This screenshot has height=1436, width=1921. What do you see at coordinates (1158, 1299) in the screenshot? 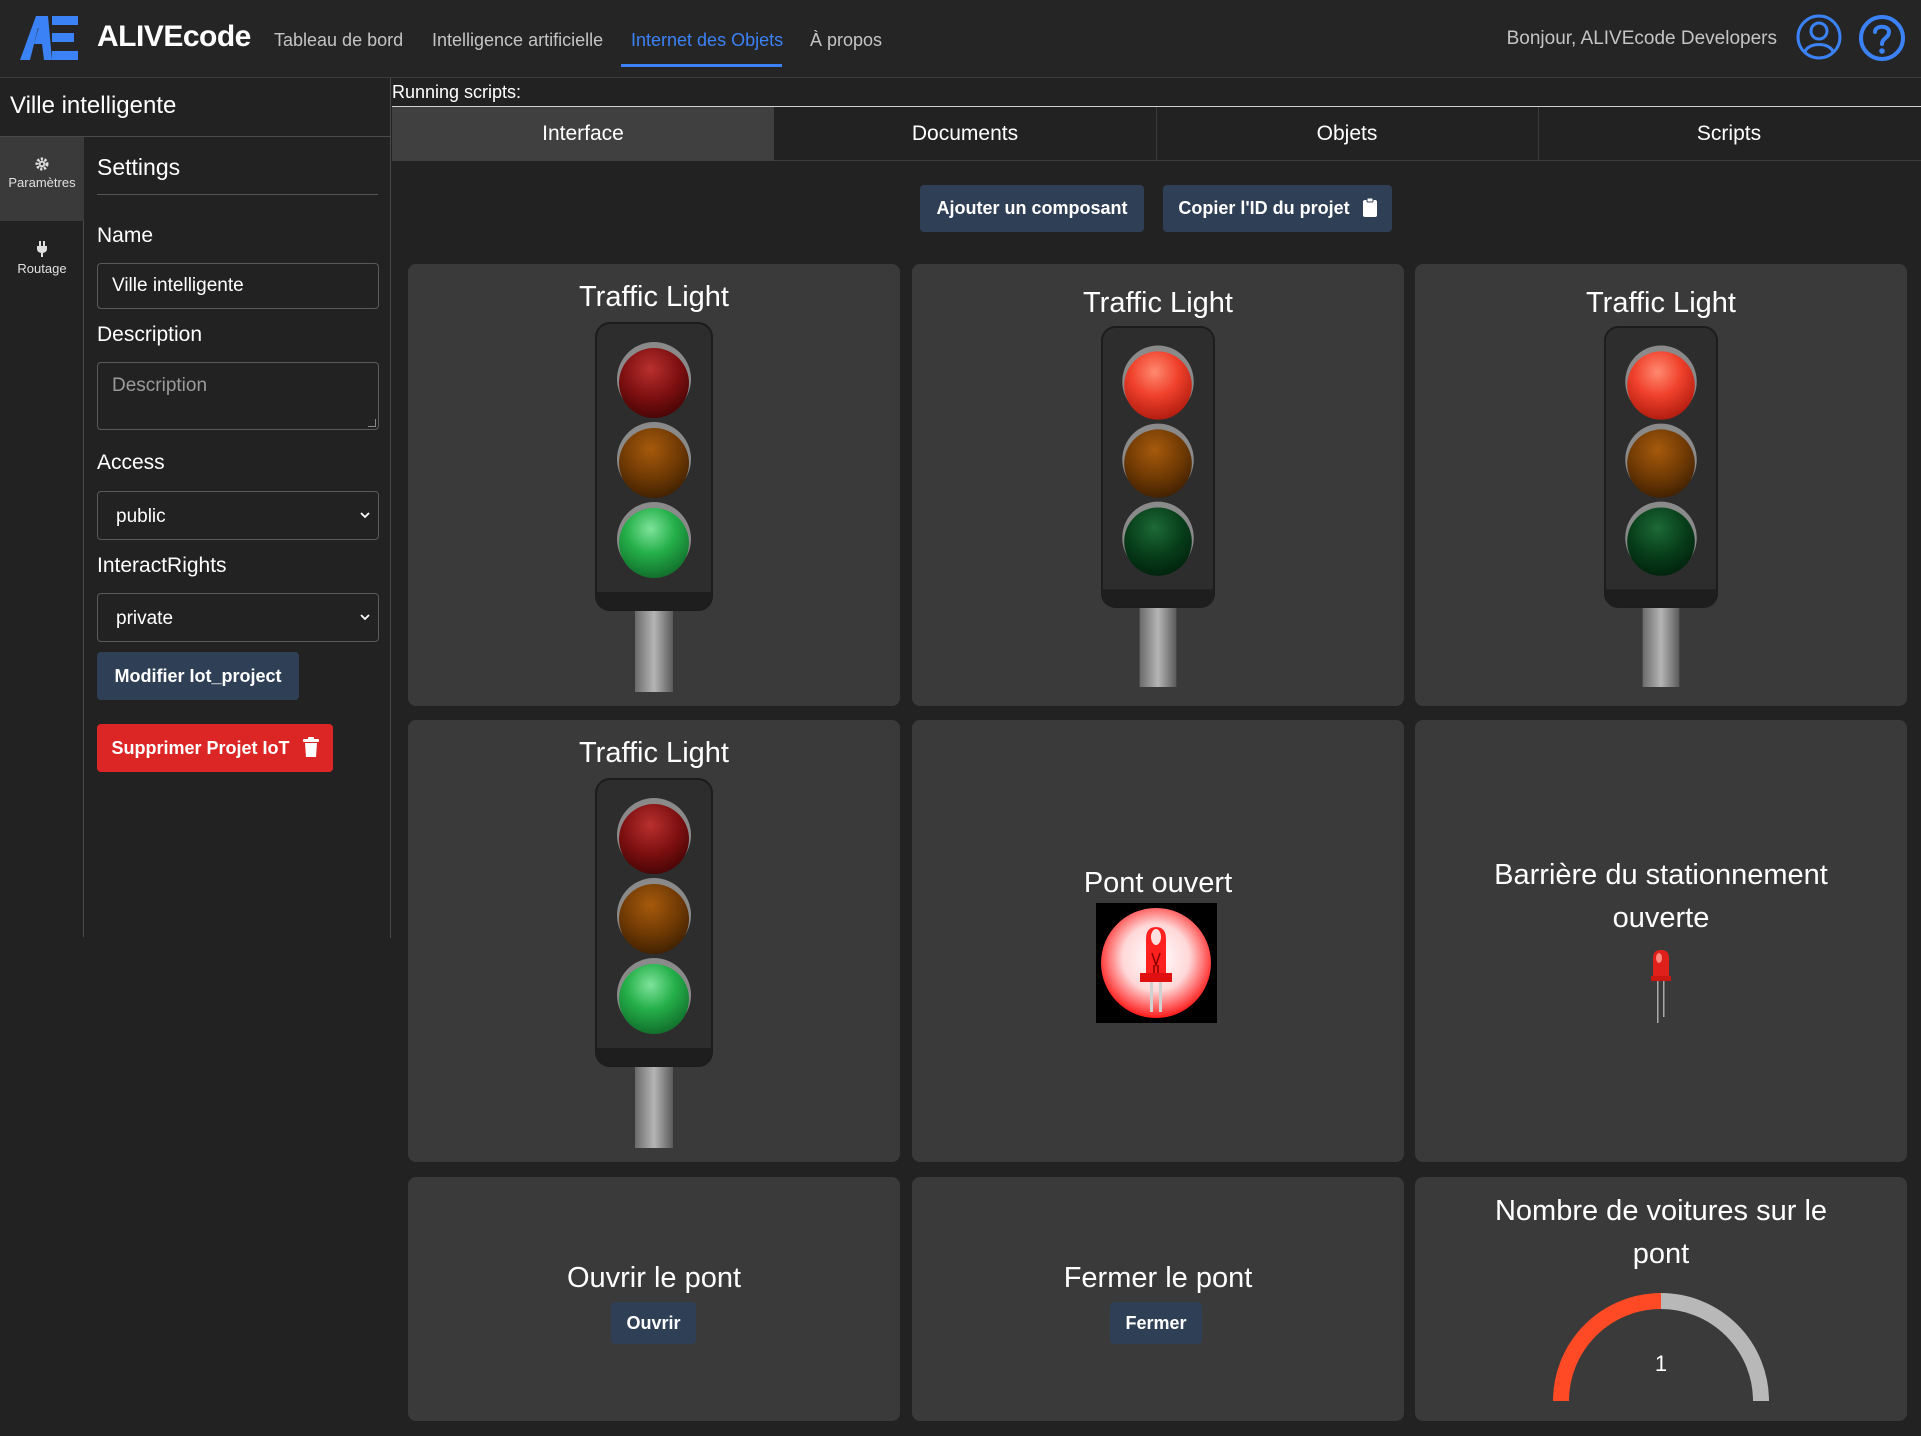
I see `close-bridge-card: Fermer le pont Fermer` at bounding box center [1158, 1299].